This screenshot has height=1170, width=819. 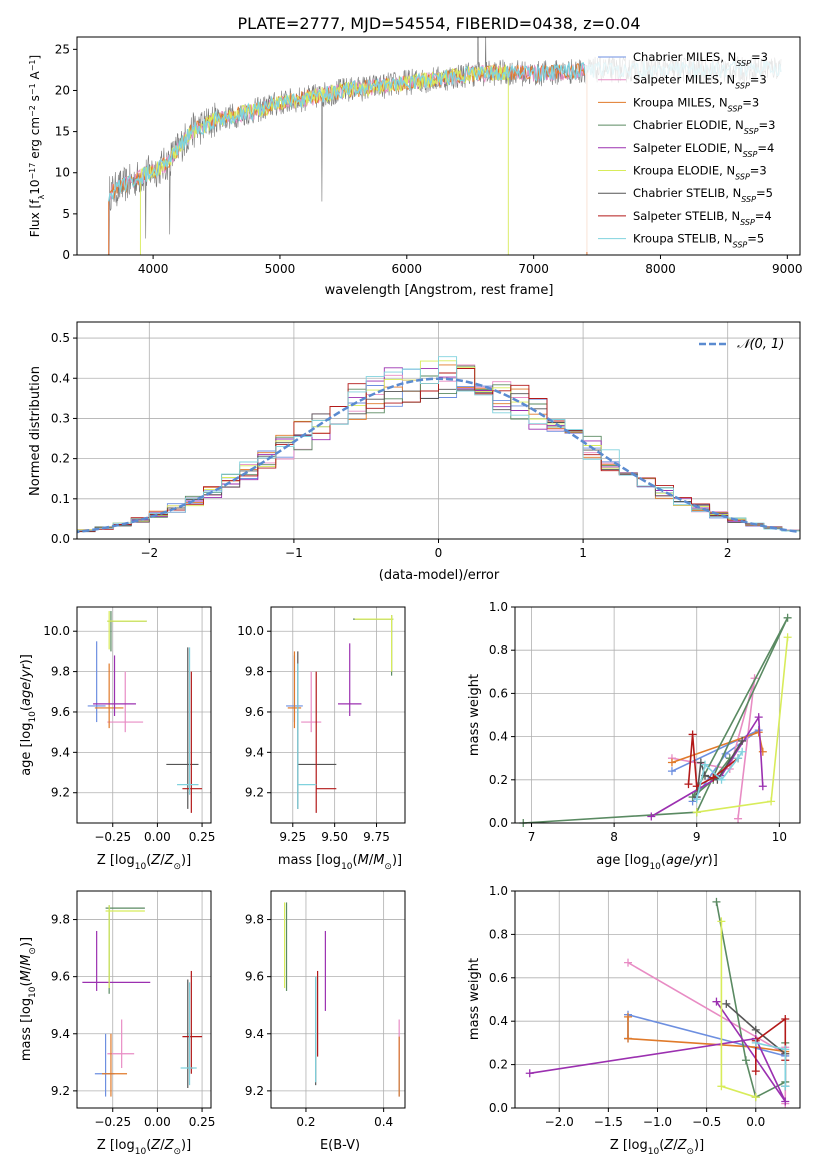 What do you see at coordinates (614, 833) in the screenshot?
I see `massweight-vs-age-xtick-1: 8` at bounding box center [614, 833].